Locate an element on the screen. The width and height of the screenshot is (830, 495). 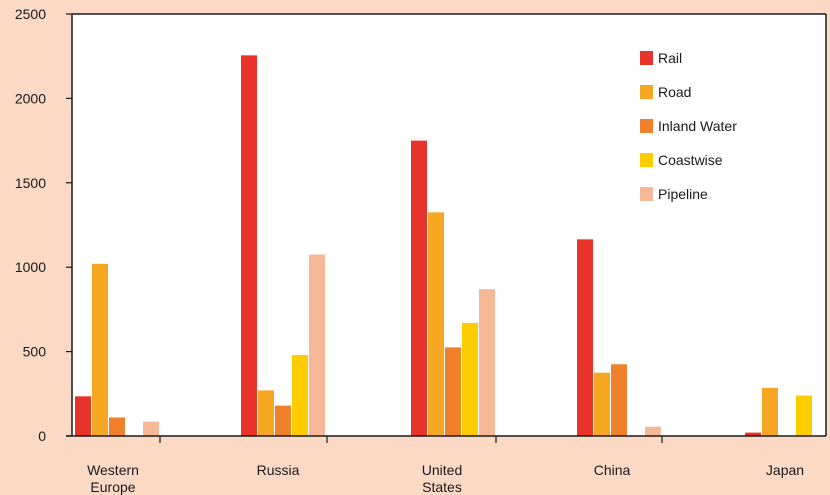
x-tick-label-western-europe: Western Europe is located at coordinates (113, 478).